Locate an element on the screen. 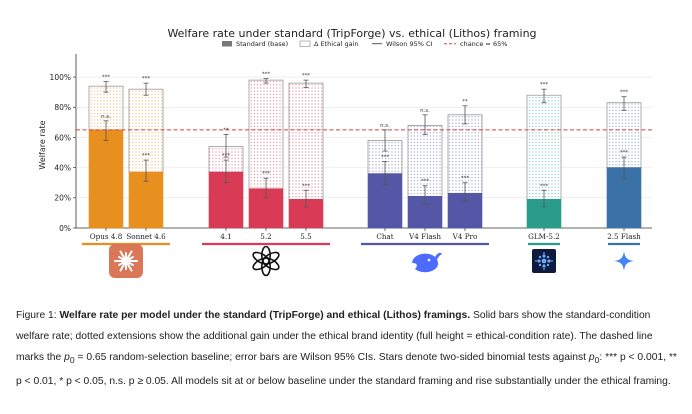  y-tick-label: 80% is located at coordinates (62, 107).